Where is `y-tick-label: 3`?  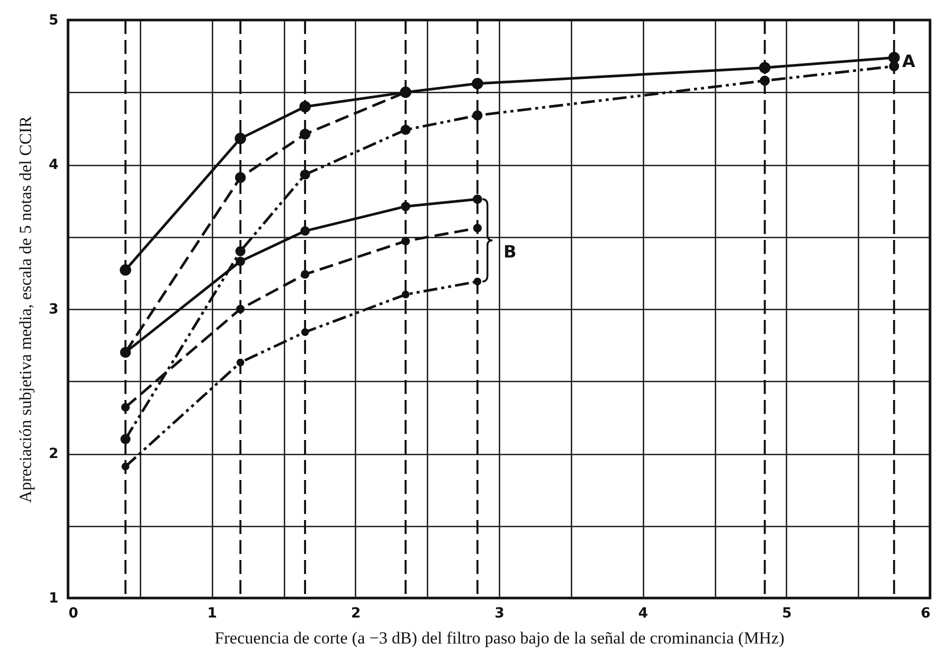
y-tick-label: 3 is located at coordinates (53, 310).